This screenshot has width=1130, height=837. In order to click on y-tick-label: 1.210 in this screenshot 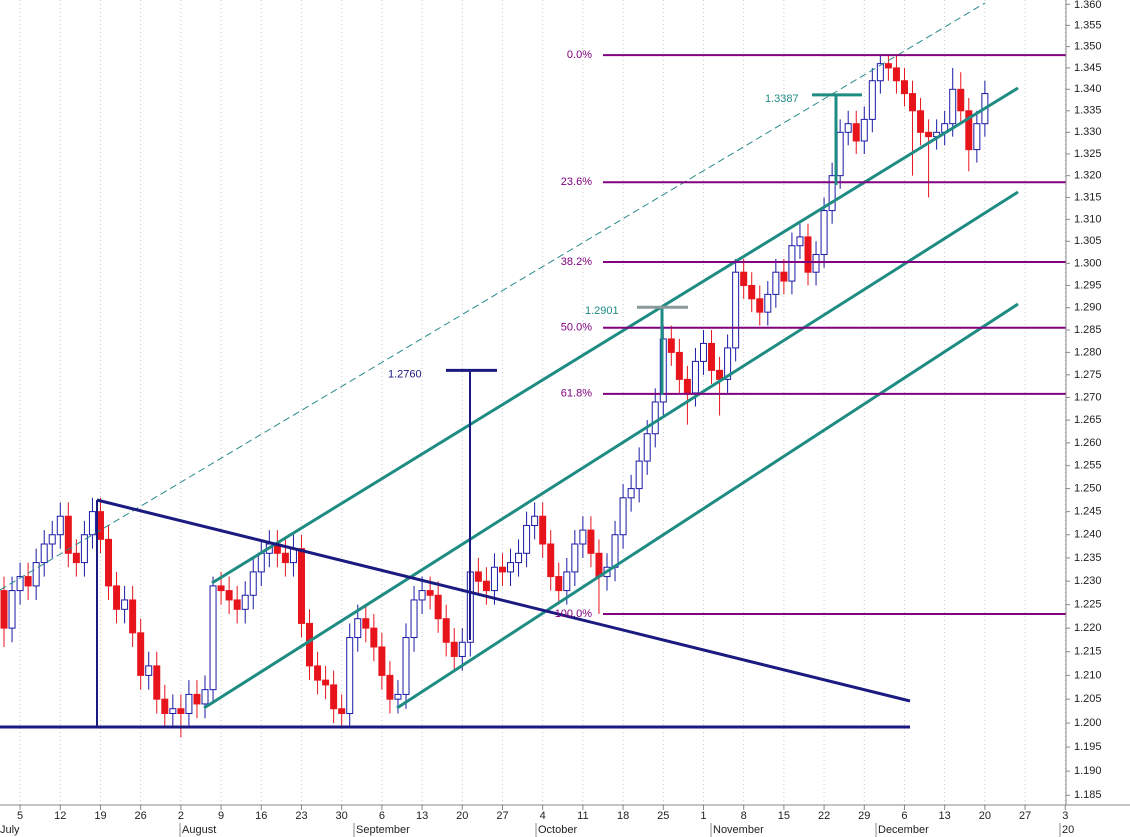, I will do `click(1088, 675)`.